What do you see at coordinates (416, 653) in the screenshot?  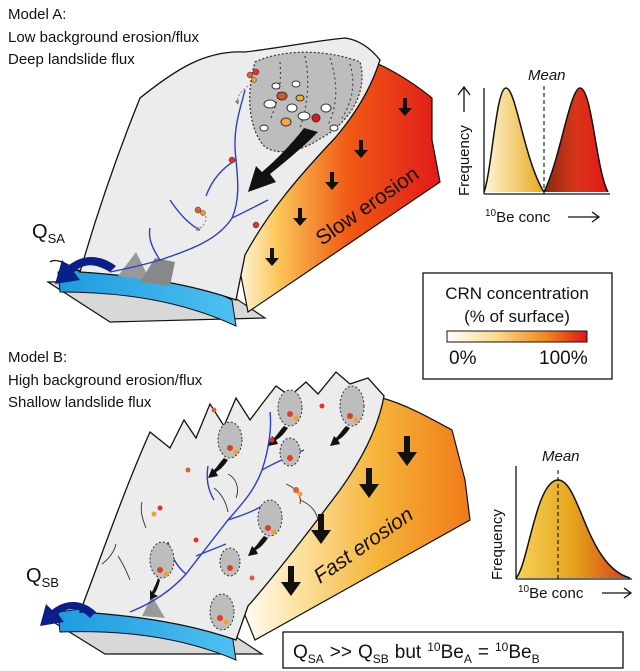 I see `summary-text: QSA >> QSB but 10BeA = 10BeB` at bounding box center [416, 653].